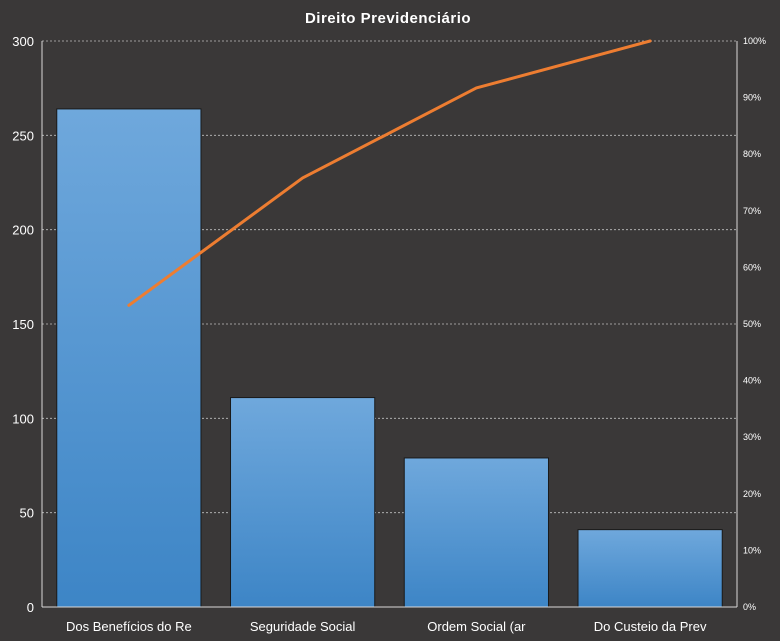 Image resolution: width=780 pixels, height=641 pixels. What do you see at coordinates (752, 267) in the screenshot?
I see `y2-tick-label: 60%` at bounding box center [752, 267].